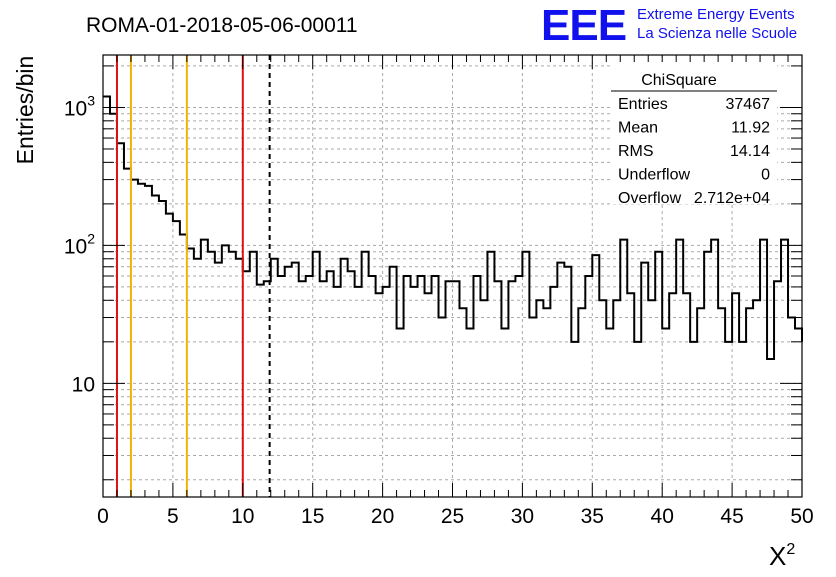  I want to click on stats-row-label: Entries, so click(643, 104).